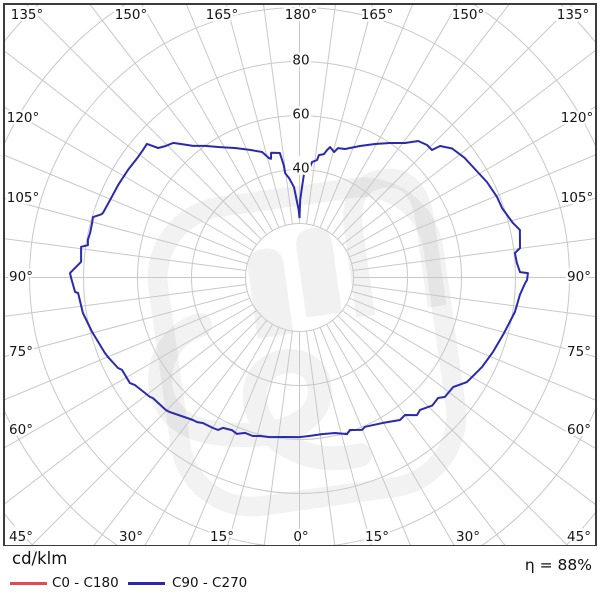 The width and height of the screenshot is (600, 600). I want to click on unit-label: cd/klm, so click(40, 558).